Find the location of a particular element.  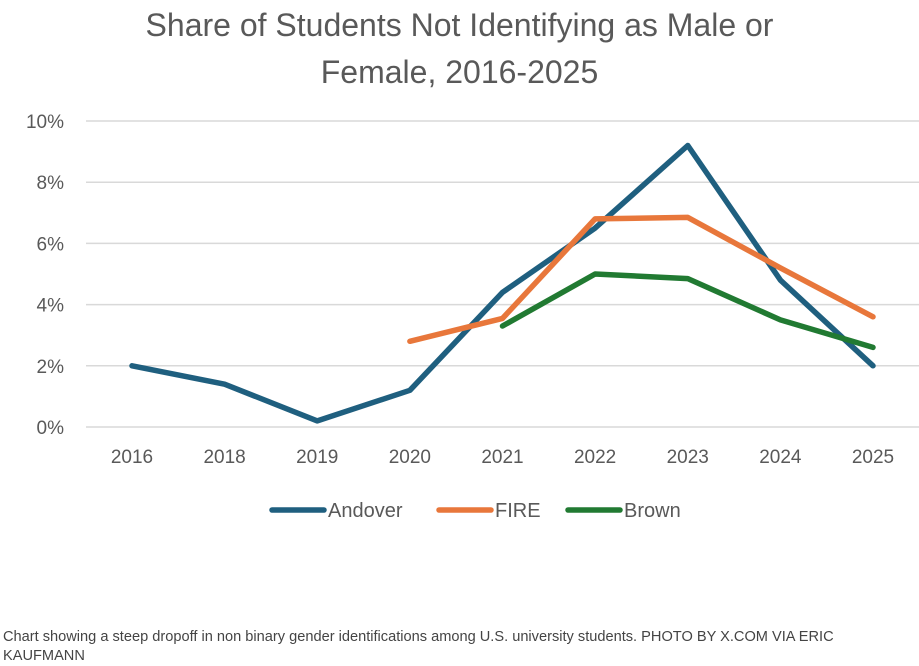

legend-label: FIRE is located at coordinates (518, 511).